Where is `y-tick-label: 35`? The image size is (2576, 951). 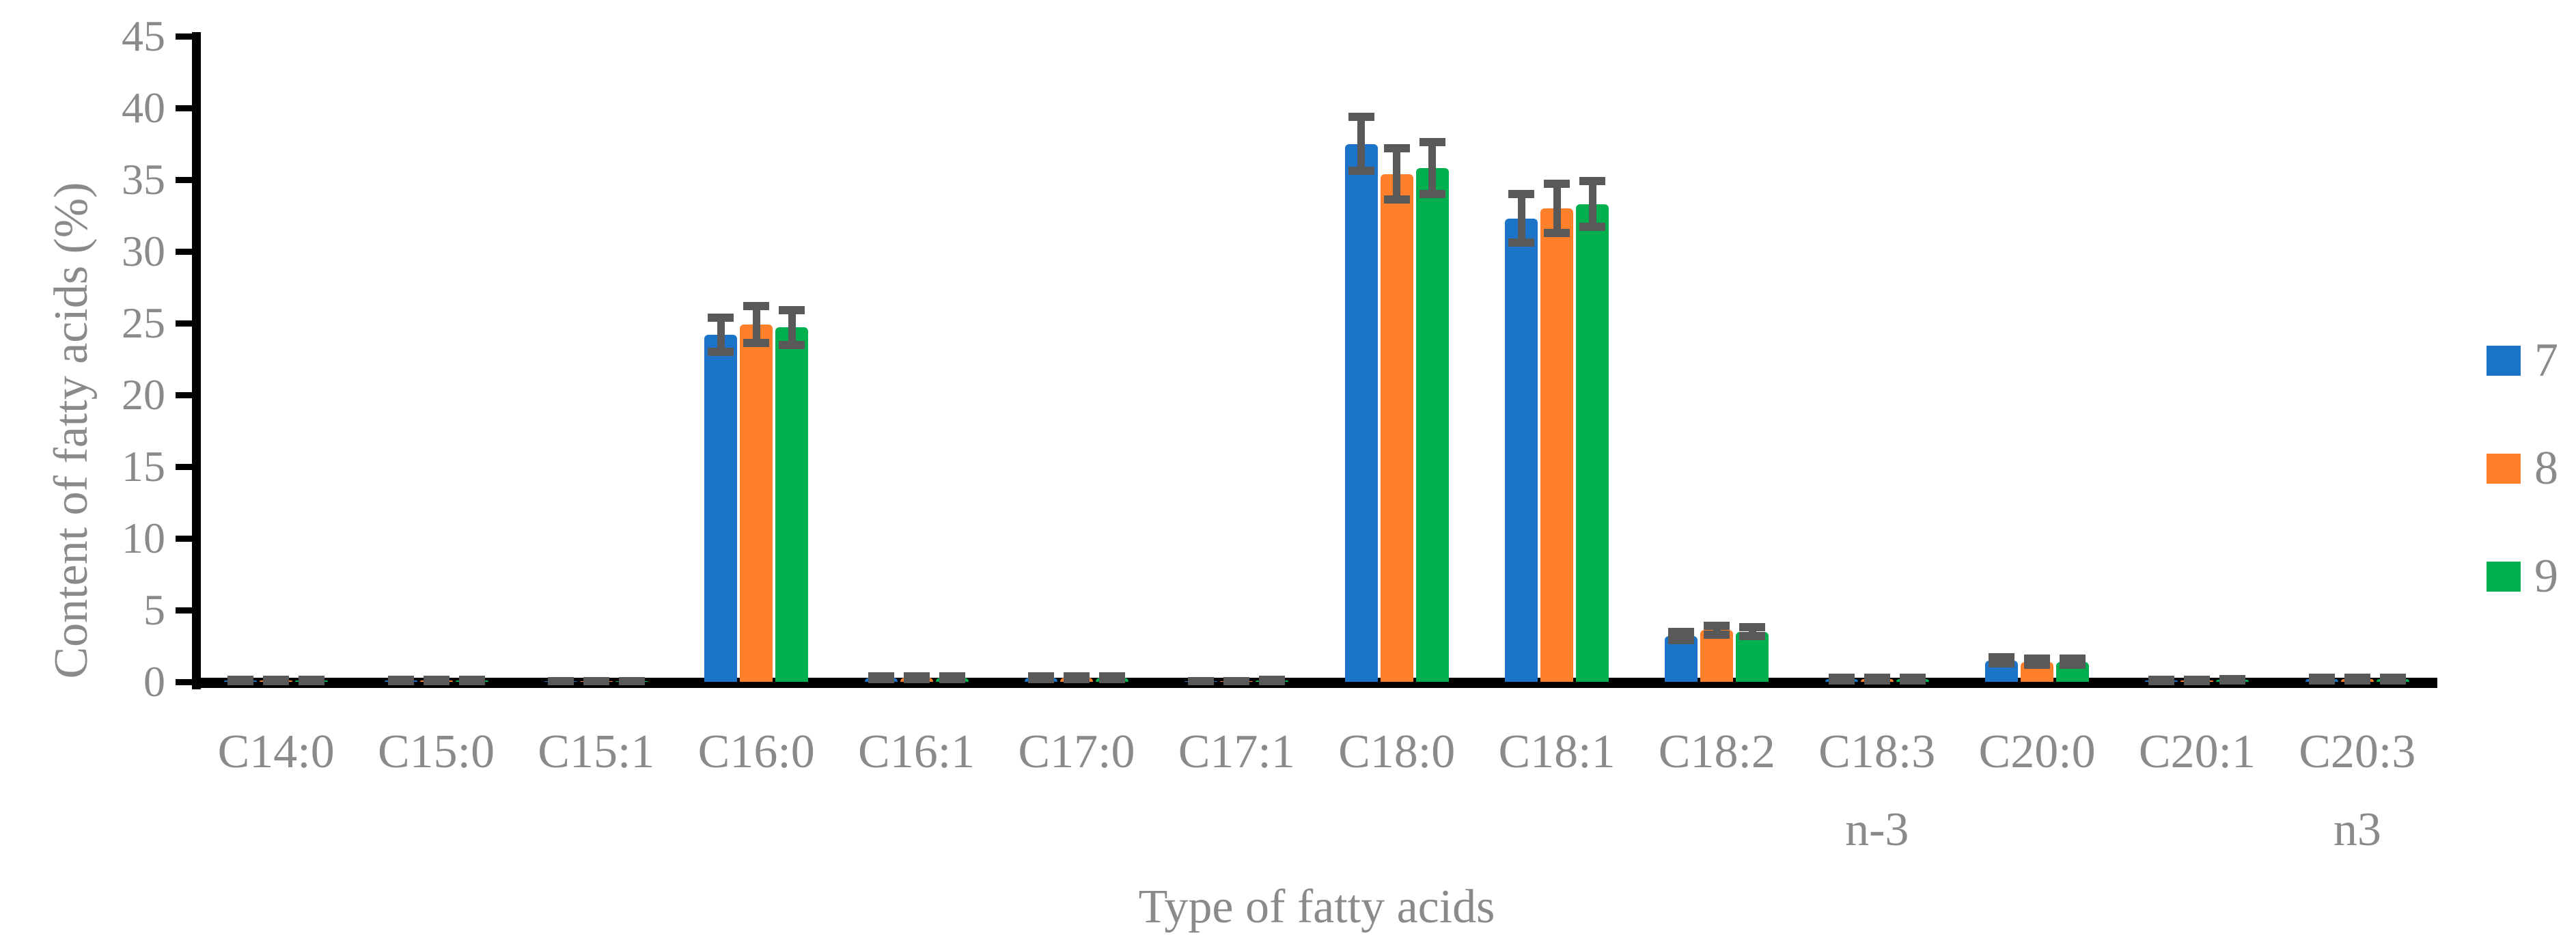
y-tick-label: 35 is located at coordinates (143, 180).